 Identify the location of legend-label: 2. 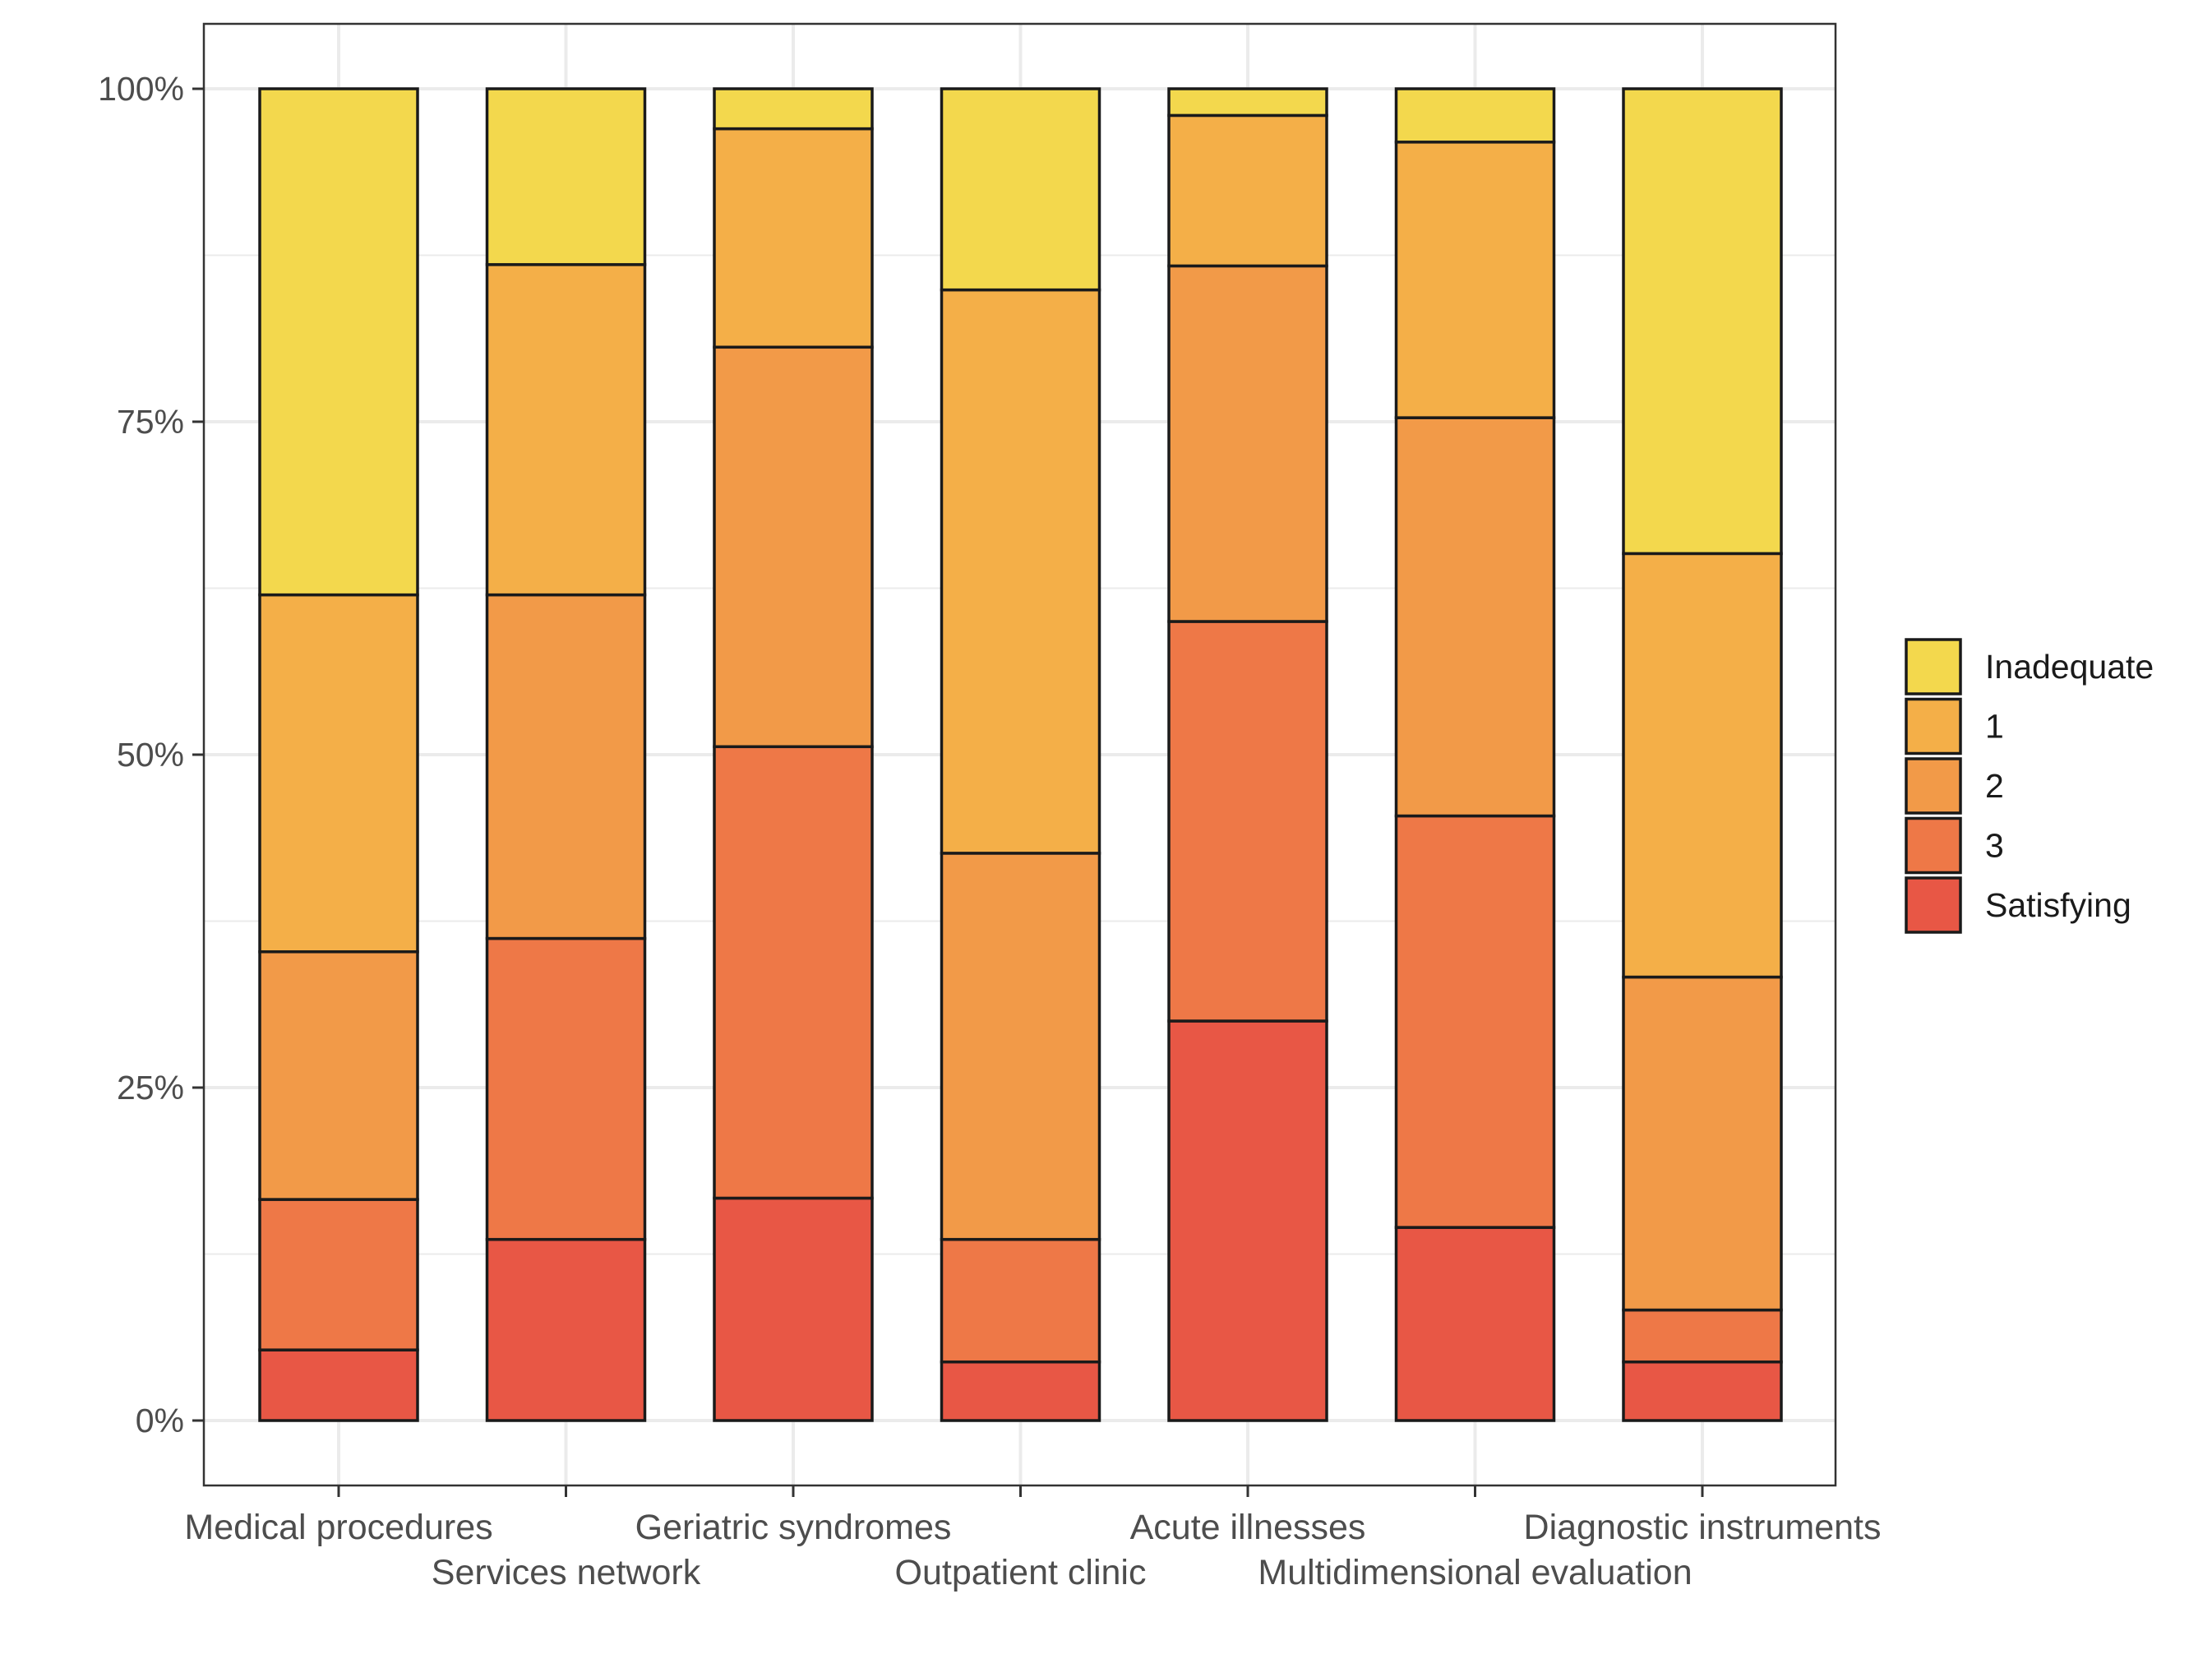
(1994, 786).